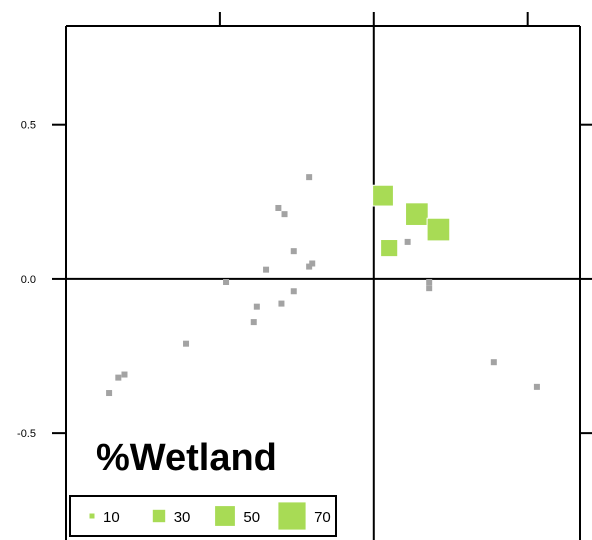 This screenshot has width=592, height=540. I want to click on legend-label-30: 30, so click(182, 517).